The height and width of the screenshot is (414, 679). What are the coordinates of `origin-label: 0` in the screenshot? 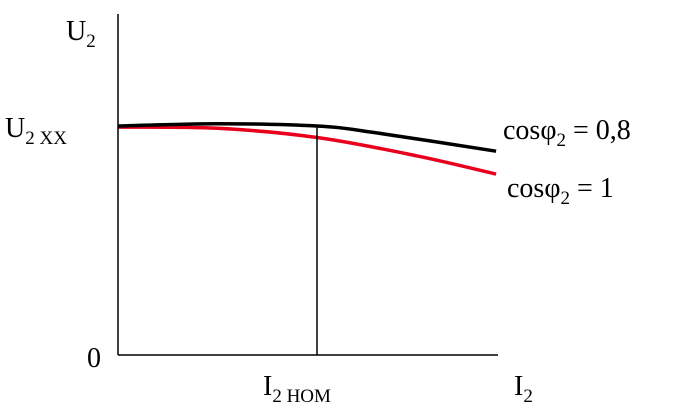 It's located at (94, 358).